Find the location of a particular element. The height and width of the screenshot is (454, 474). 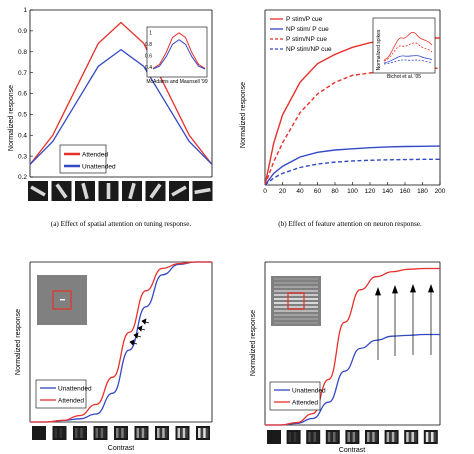

legend-label-unattended: Unattended is located at coordinates (99, 167).